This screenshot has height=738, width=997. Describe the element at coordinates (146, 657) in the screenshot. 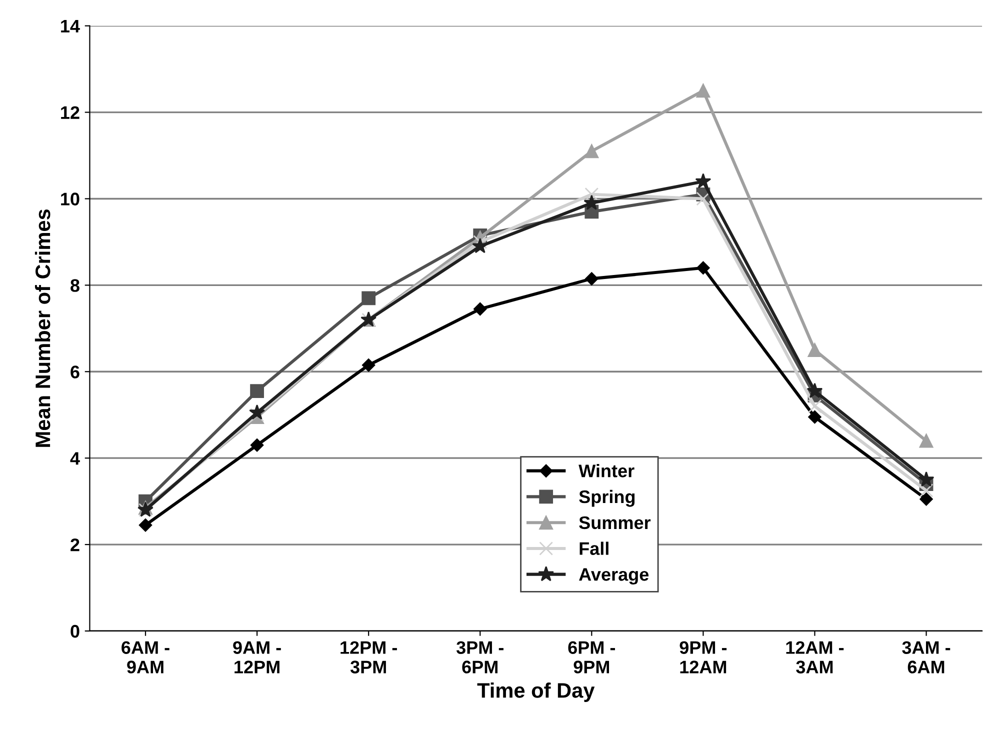

I see `x-tick-label: 6AM - 9AM` at that location.